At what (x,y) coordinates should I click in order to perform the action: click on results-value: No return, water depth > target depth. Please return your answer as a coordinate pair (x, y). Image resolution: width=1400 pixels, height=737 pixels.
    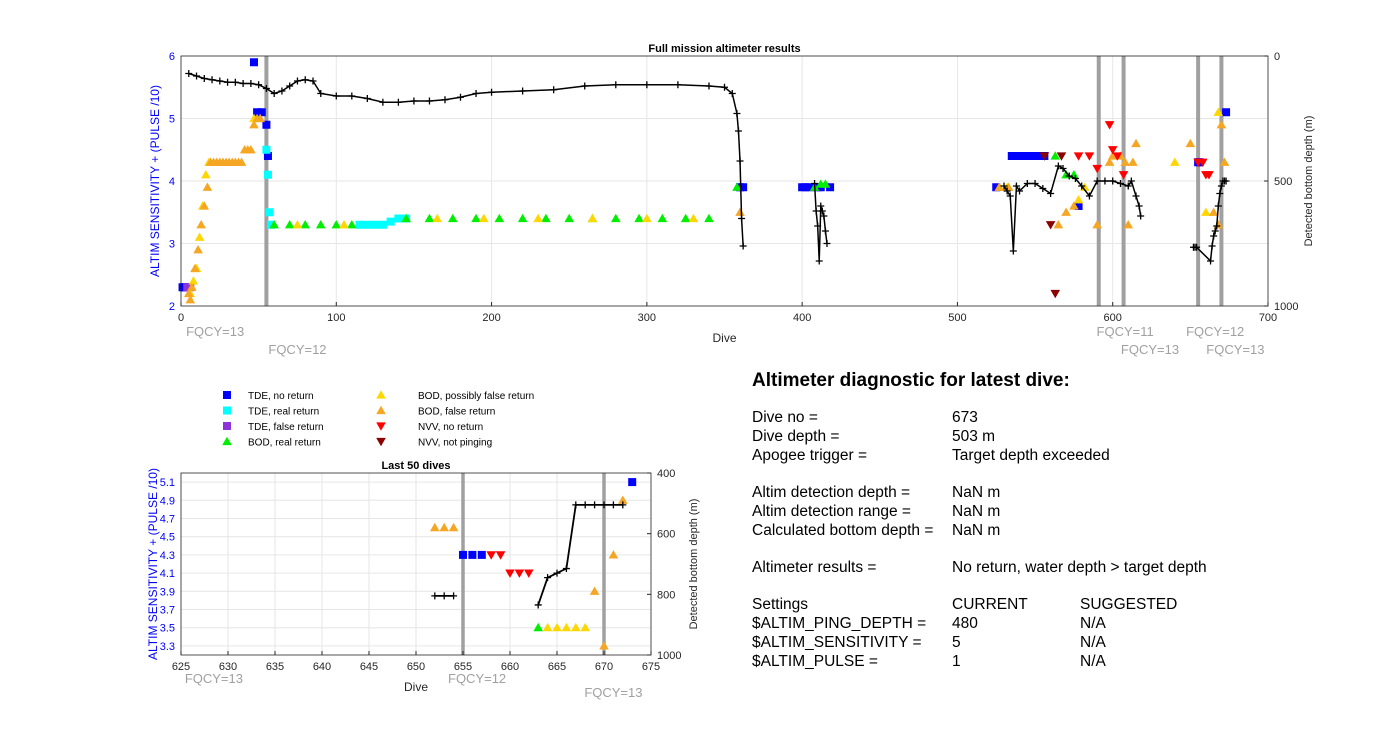
    Looking at the image, I should click on (1079, 567).